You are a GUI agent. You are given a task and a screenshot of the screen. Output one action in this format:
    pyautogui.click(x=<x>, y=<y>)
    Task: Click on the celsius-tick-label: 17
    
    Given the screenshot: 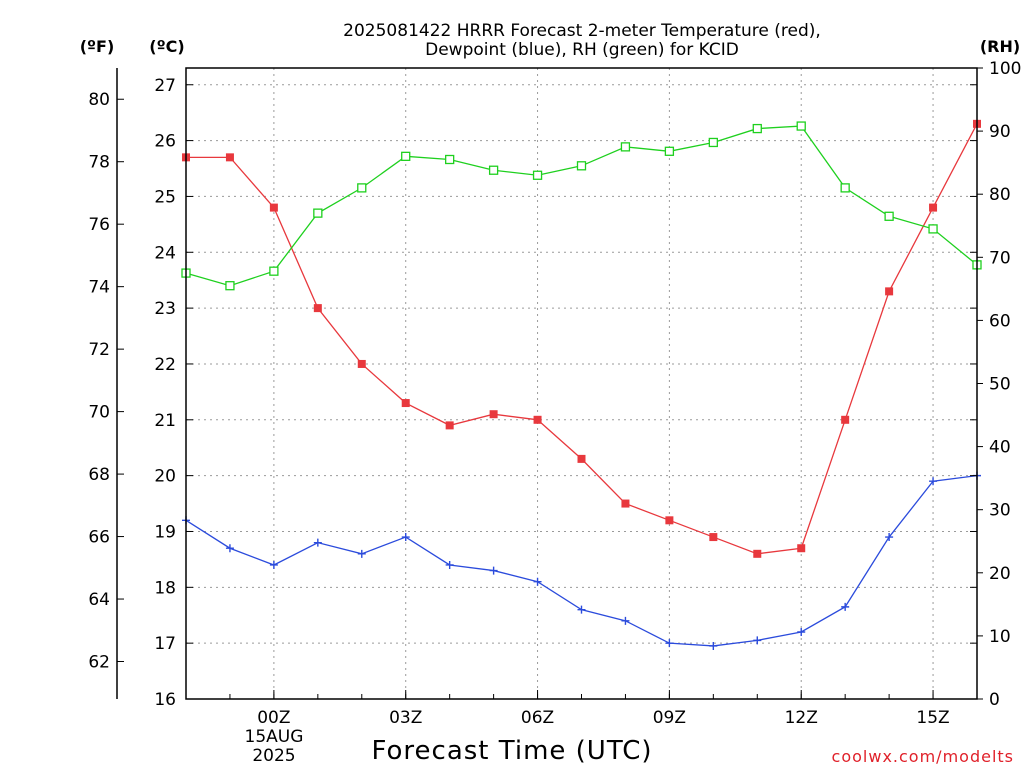 What is the action you would take?
    pyautogui.click(x=165, y=644)
    